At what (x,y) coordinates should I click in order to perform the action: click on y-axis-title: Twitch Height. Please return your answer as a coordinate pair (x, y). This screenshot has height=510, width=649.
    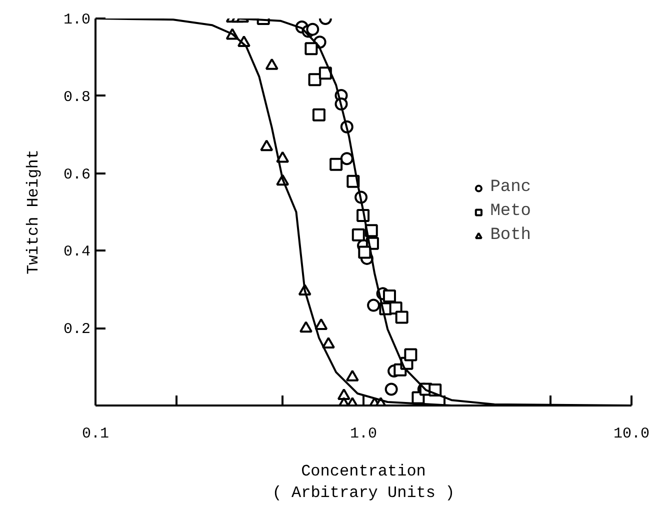
    Looking at the image, I should click on (33, 212).